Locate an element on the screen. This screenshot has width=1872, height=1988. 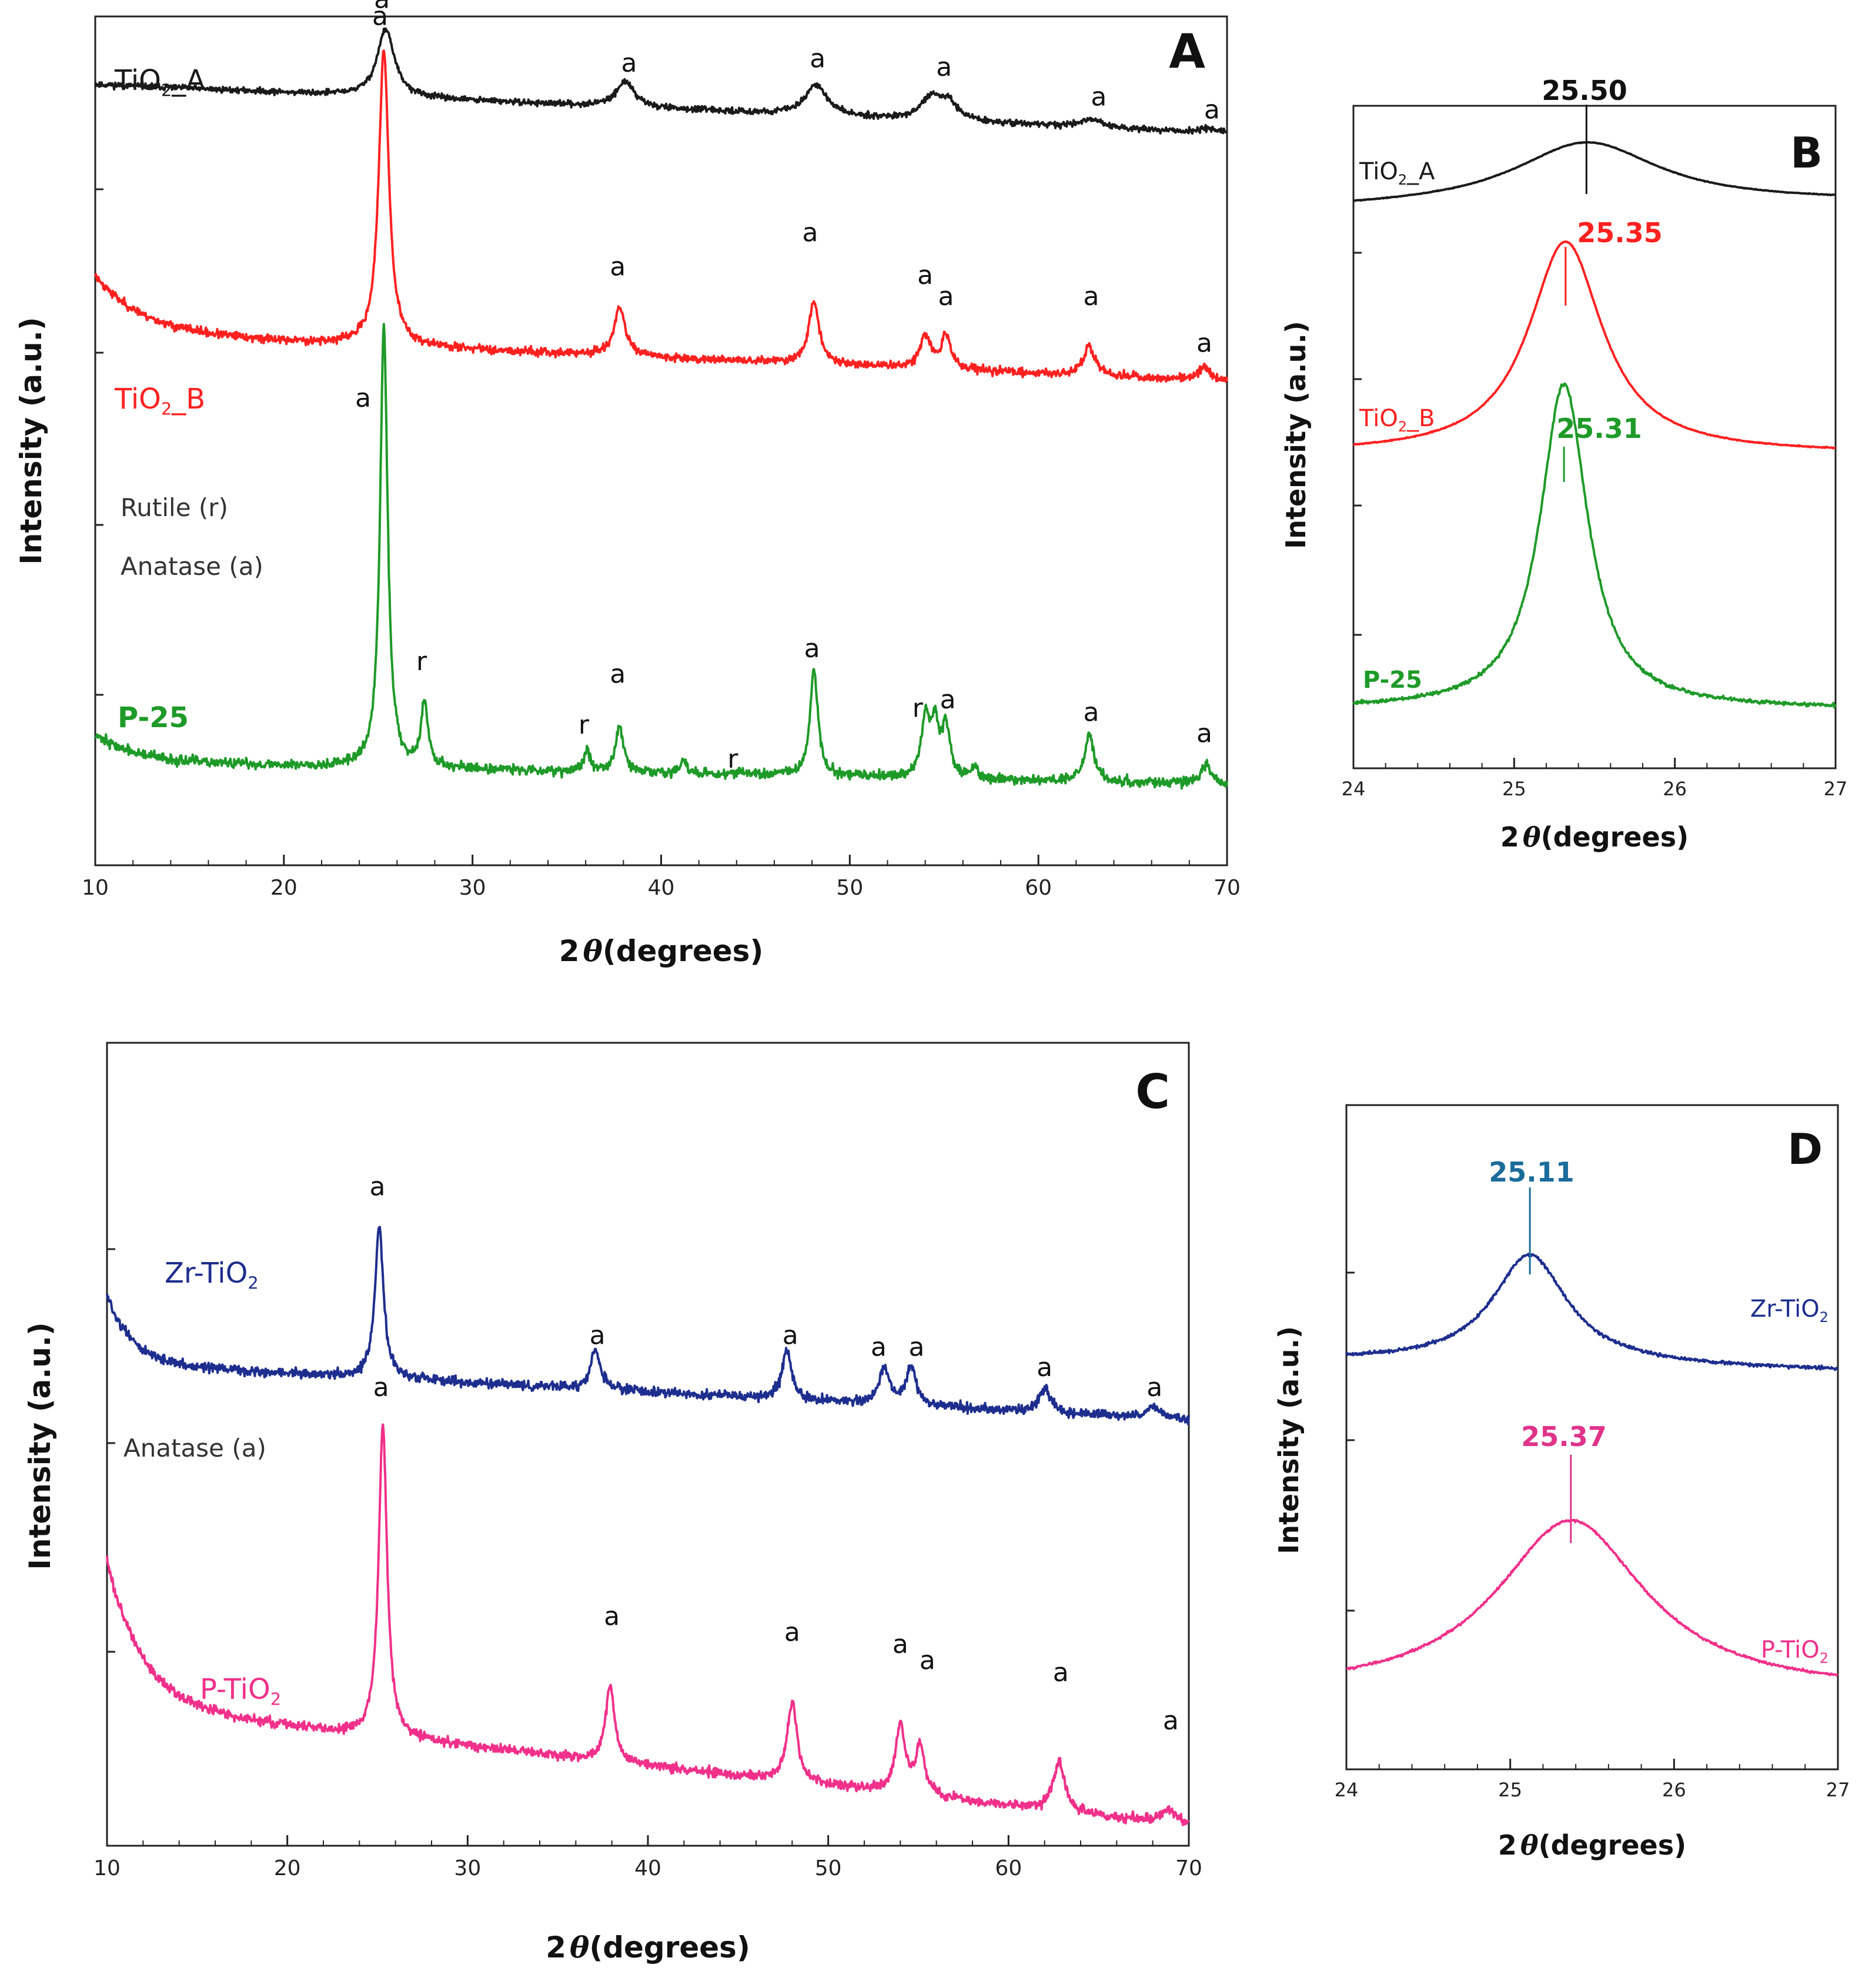
peak-position-value: 25.31 is located at coordinates (1599, 428).